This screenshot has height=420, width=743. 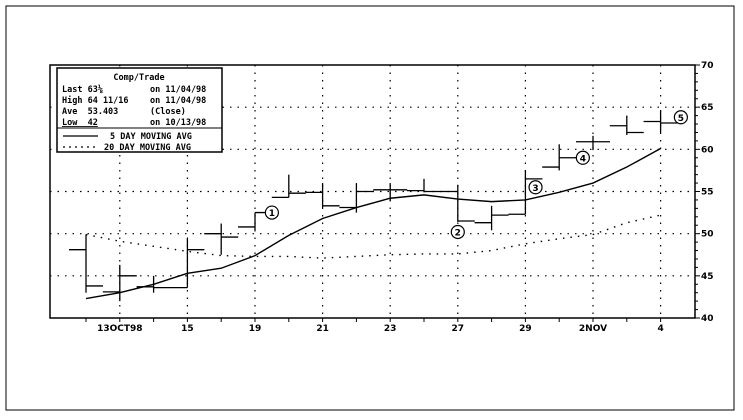 What do you see at coordinates (147, 148) in the screenshot?
I see `legend-20day: 20 DAY MOVING AVG` at bounding box center [147, 148].